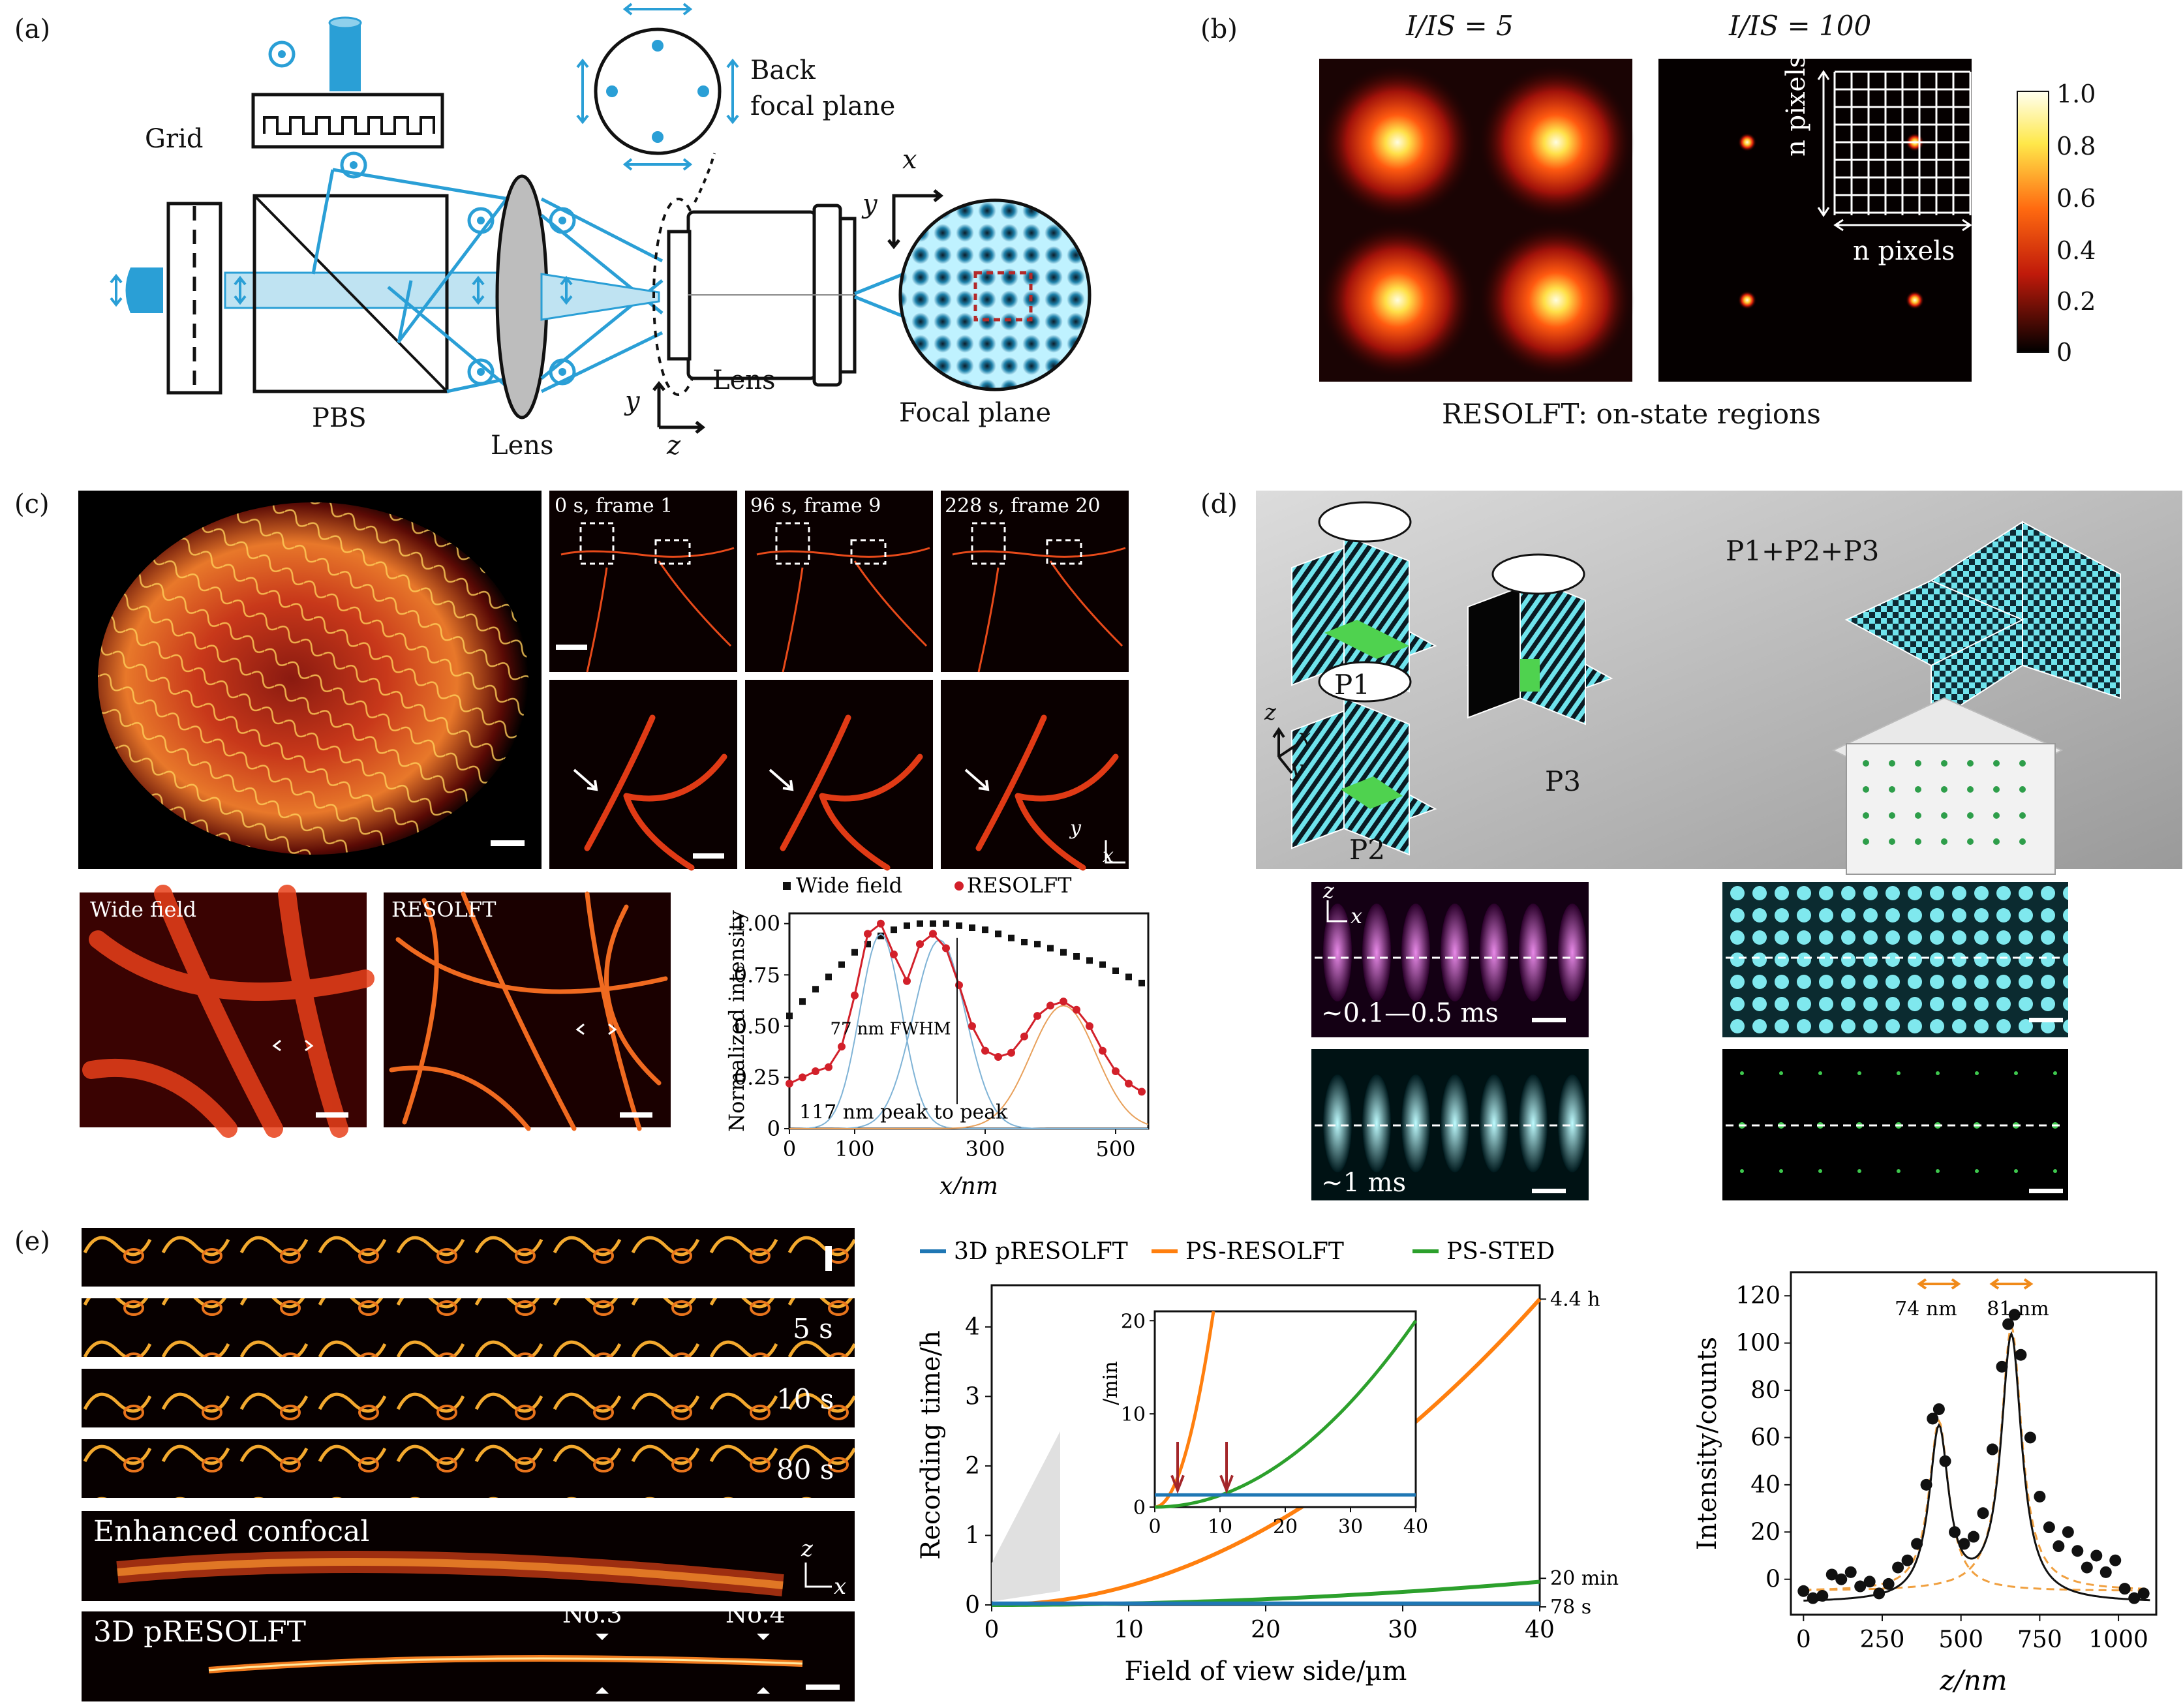 The height and width of the screenshot is (1708, 2183). Describe the element at coordinates (1460, 26) in the screenshot. I see `title-left: I/IS = 5` at that location.